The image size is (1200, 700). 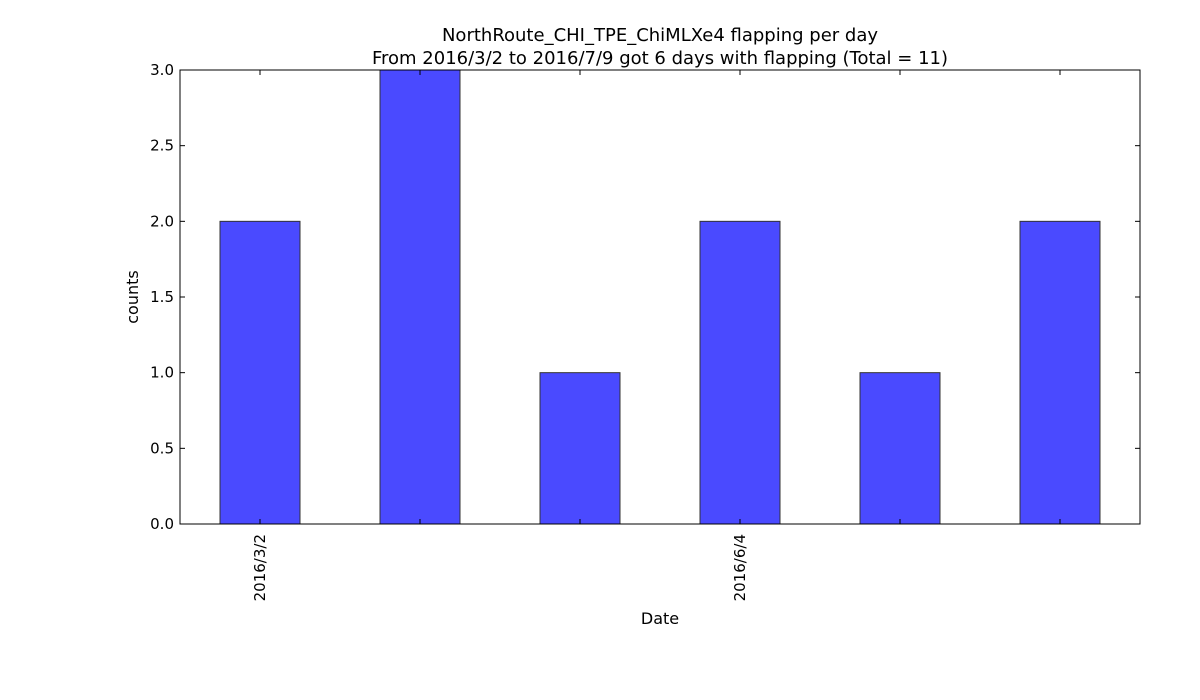 I want to click on x-tick-label: 2016/3/2, so click(x=260, y=567).